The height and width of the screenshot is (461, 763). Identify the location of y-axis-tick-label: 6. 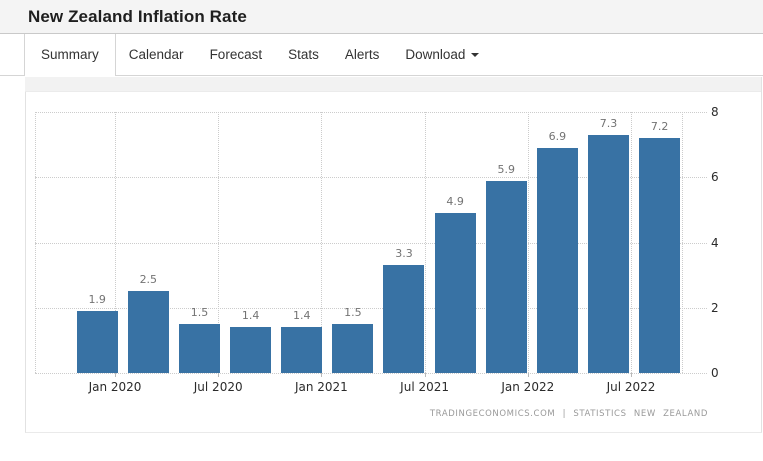
(715, 177).